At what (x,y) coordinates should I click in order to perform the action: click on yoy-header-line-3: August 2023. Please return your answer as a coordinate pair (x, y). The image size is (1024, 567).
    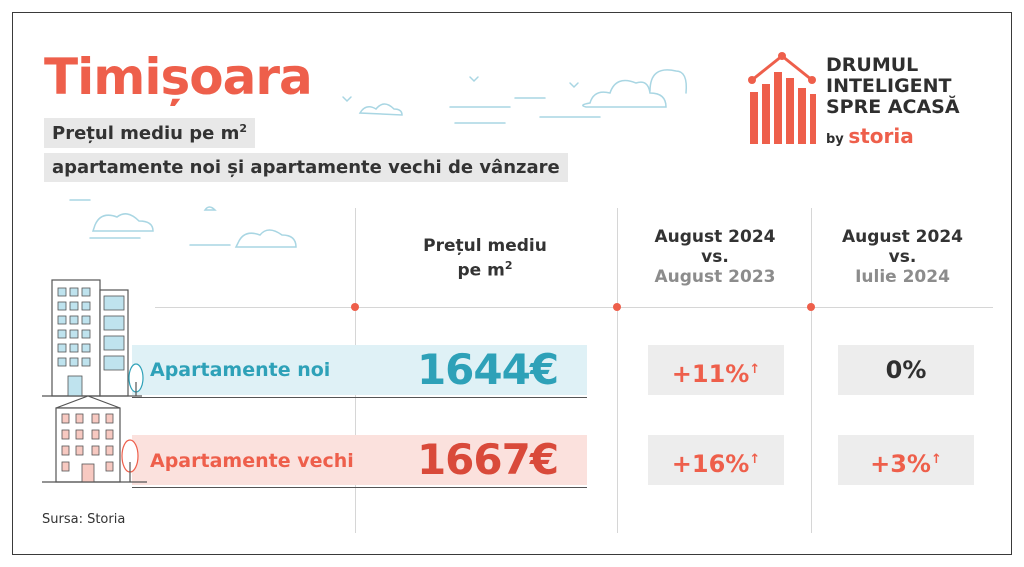
    Looking at the image, I should click on (715, 277).